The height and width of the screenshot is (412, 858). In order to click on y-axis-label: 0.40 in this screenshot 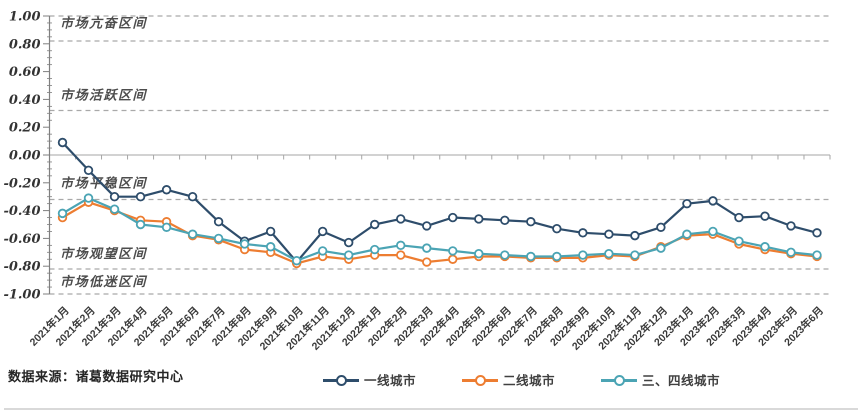, I will do `click(25, 100)`.